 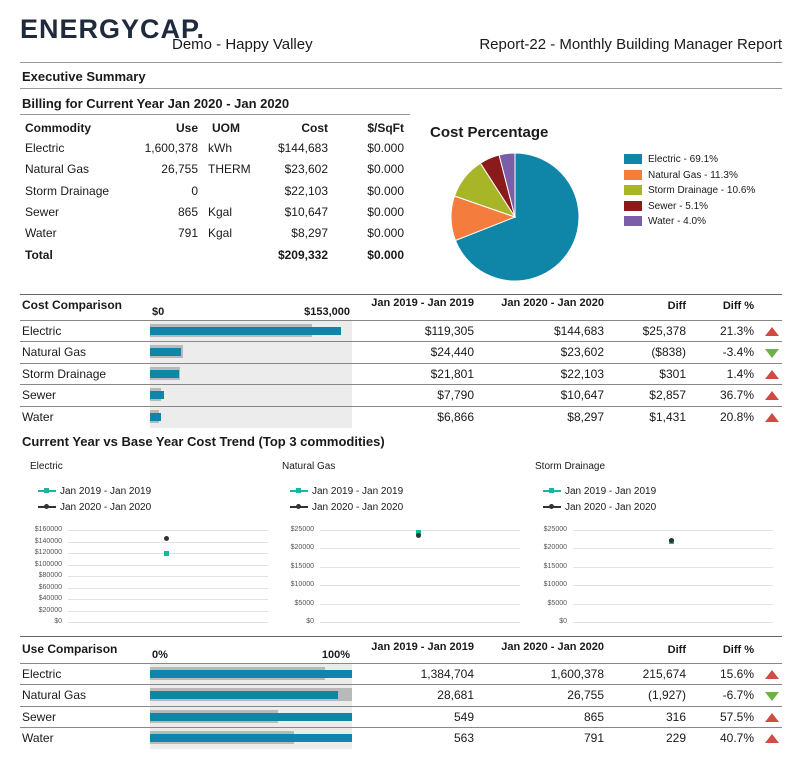 I want to click on cost-diffpct-value: 20.8%, so click(x=736, y=416).